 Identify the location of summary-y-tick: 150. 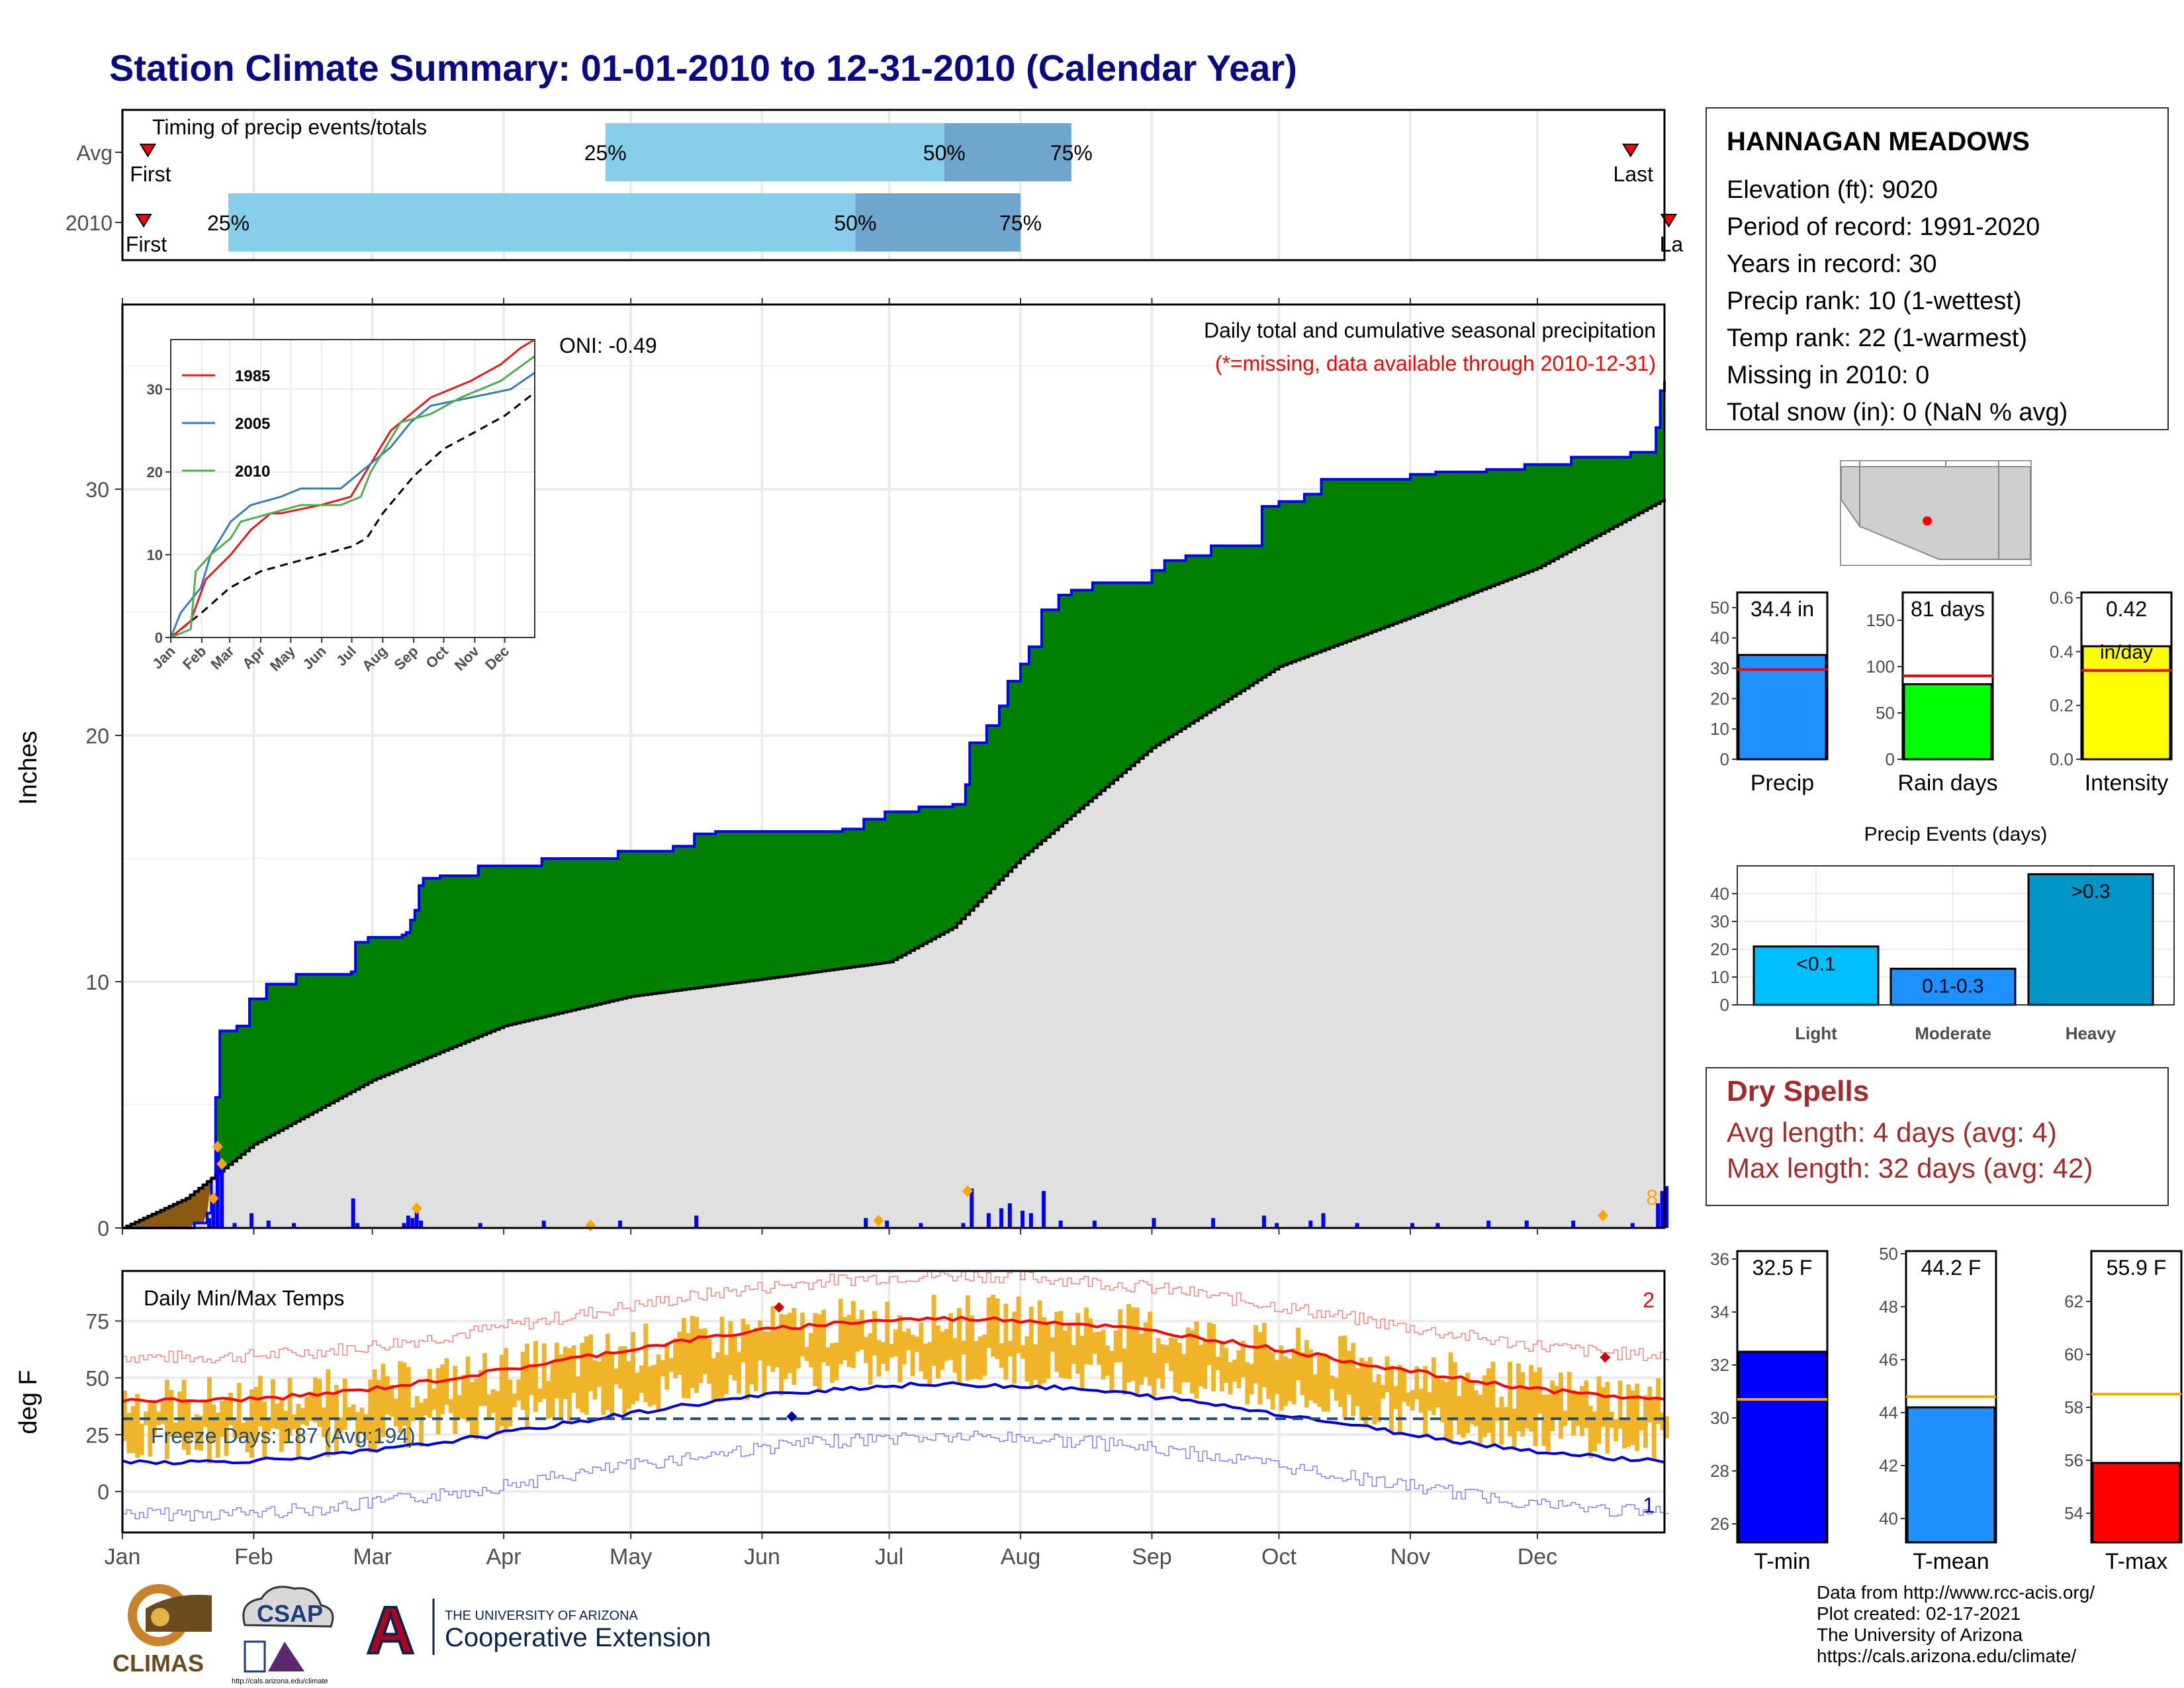
(1880, 620).